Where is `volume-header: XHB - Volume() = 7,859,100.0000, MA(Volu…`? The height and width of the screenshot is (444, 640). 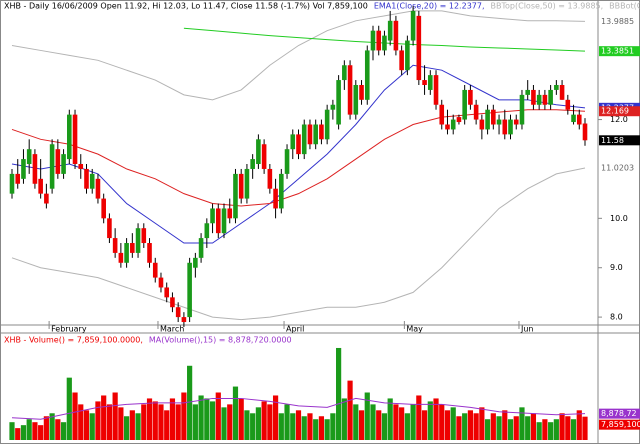
volume-header: XHB - Volume() = 7,859,100.0000, MA(Volu… is located at coordinates (148, 340).